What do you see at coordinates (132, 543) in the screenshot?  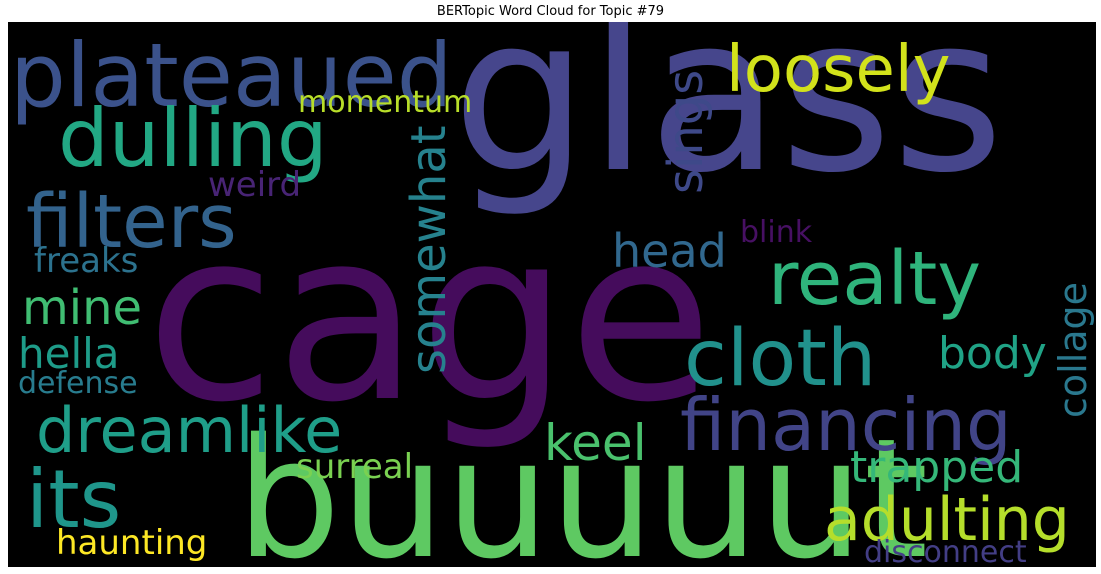 I see `word-haunting: haunting` at bounding box center [132, 543].